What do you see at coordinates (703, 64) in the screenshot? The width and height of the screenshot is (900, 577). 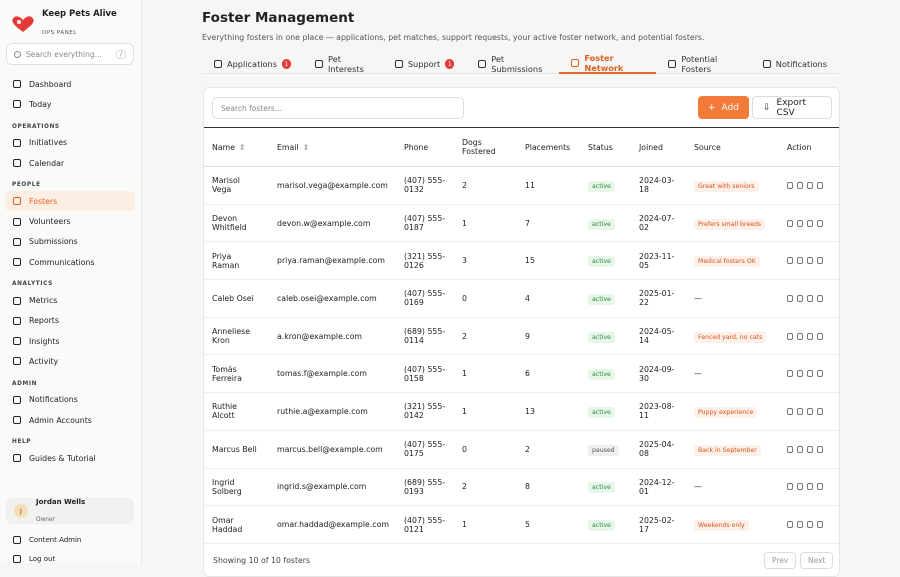 I see `tab: Potential Fosters` at bounding box center [703, 64].